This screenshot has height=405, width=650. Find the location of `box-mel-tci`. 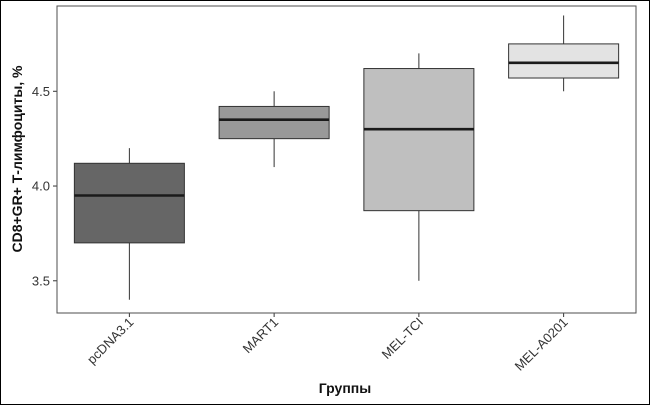

box-mel-tci is located at coordinates (419, 167).